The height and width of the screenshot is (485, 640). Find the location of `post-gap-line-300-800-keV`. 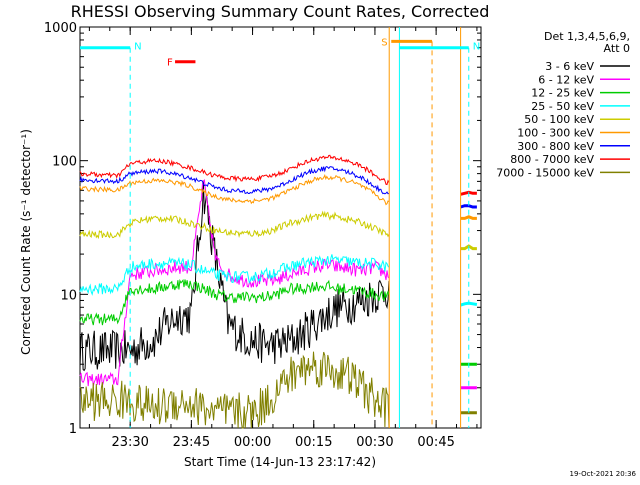

post-gap-line-300-800-keV is located at coordinates (468, 206).